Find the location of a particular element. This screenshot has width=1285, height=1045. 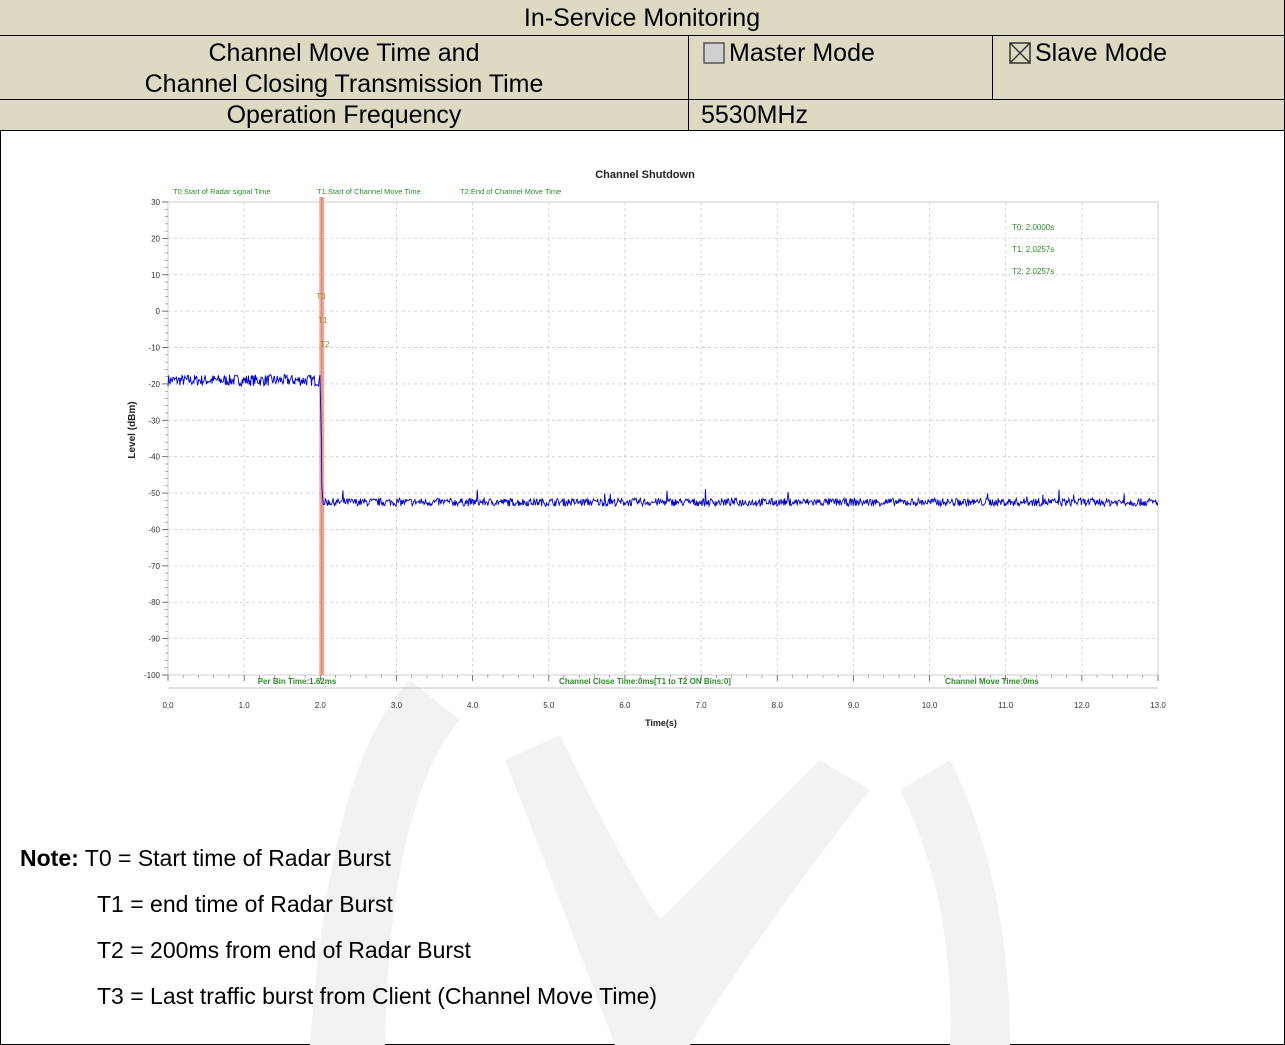

y-tick-label: -90 is located at coordinates (154, 639).